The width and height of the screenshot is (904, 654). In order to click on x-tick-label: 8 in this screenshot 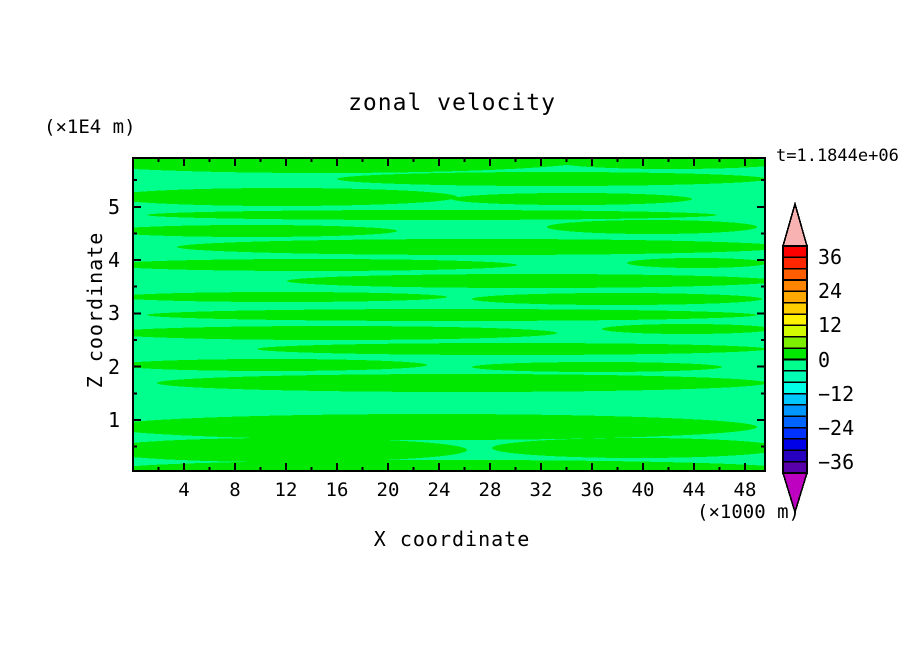, I will do `click(235, 490)`.